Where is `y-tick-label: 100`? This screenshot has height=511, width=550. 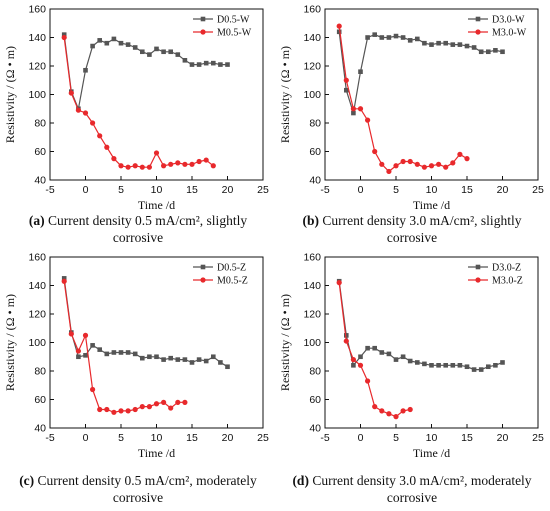 y-tick-label: 100 is located at coordinates (37, 95).